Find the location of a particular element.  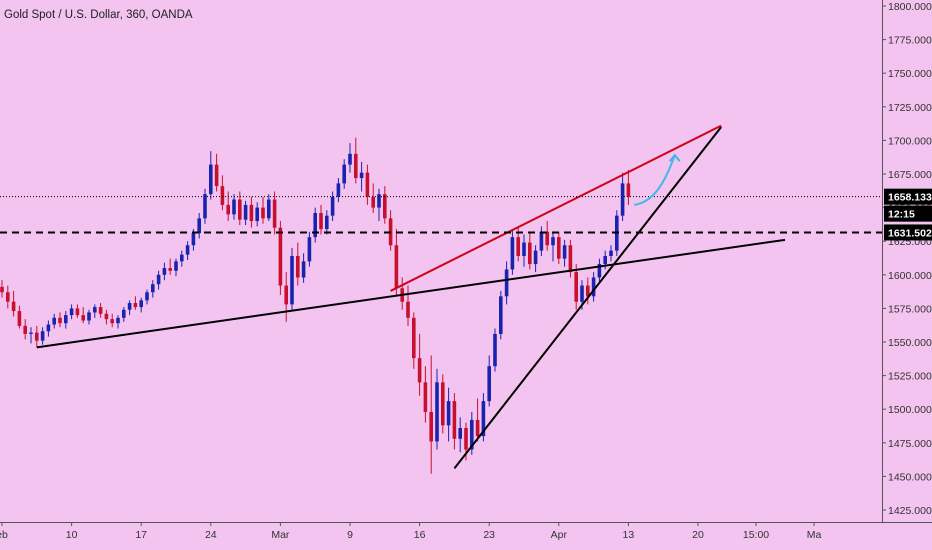

y-tick-label: 1550.000 is located at coordinates (910, 343).